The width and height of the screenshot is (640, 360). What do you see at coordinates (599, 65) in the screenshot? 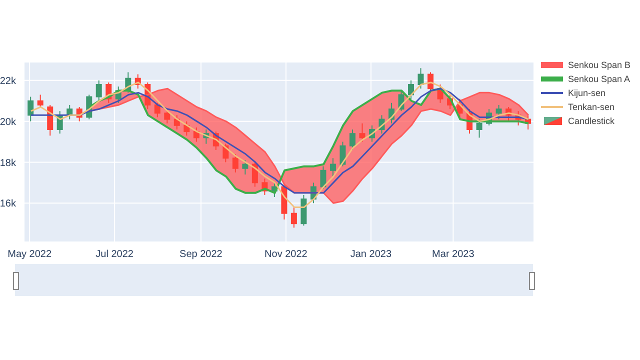
I see `legend-label: Senkou Span B` at bounding box center [599, 65].